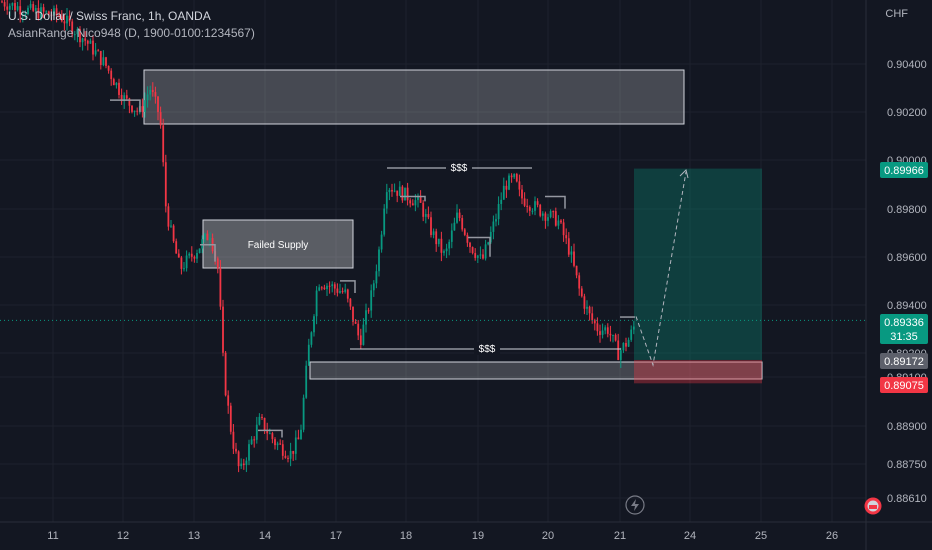  I want to click on liquidity-low-label-bg, so click(487, 348).